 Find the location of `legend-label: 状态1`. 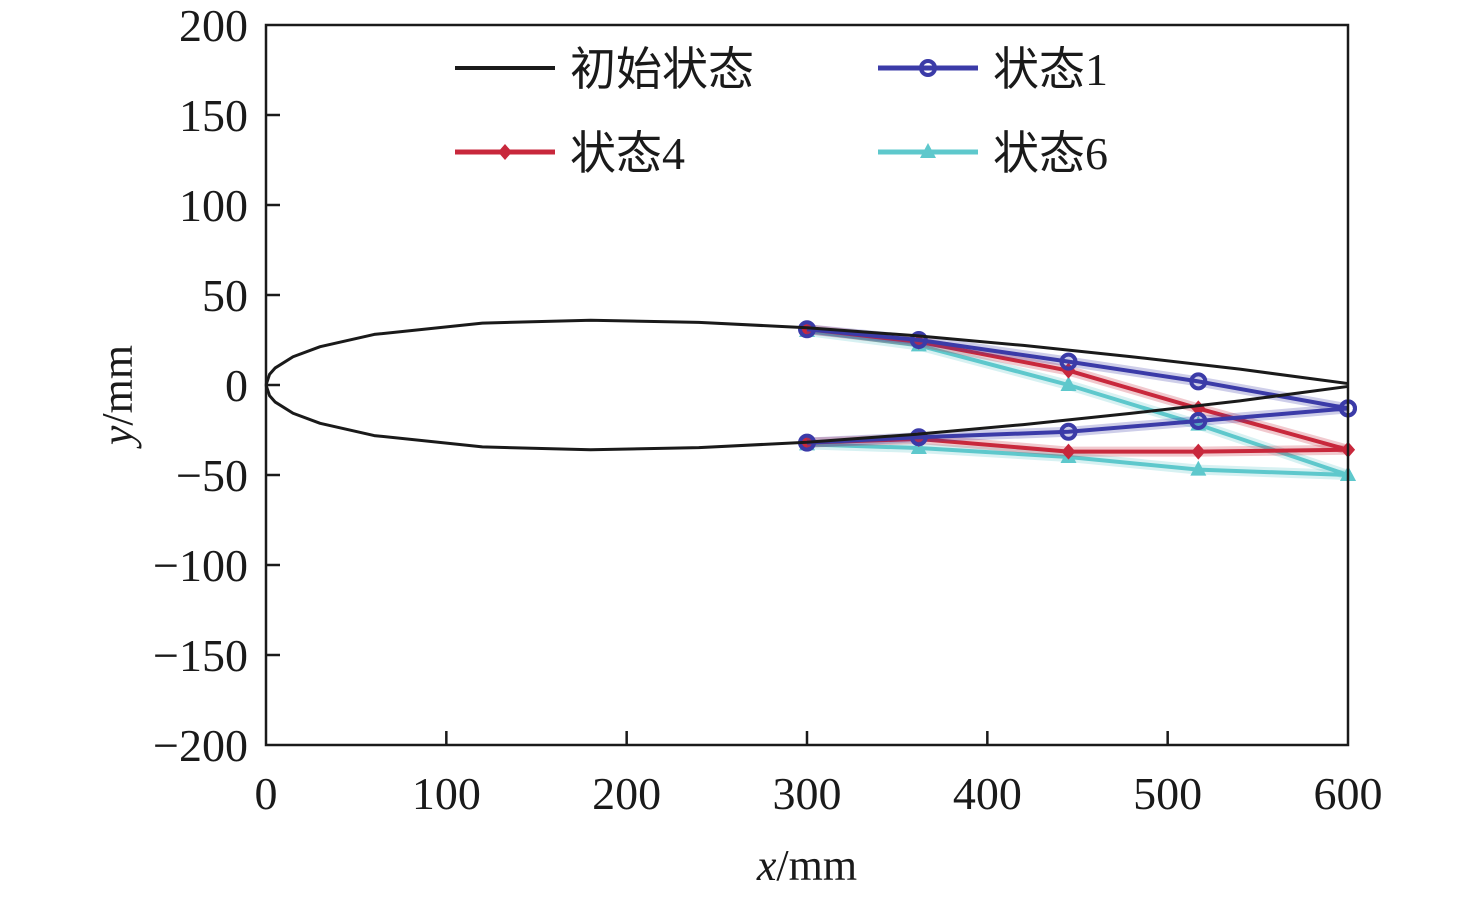

legend-label: 状态1 is located at coordinates (1050, 69).